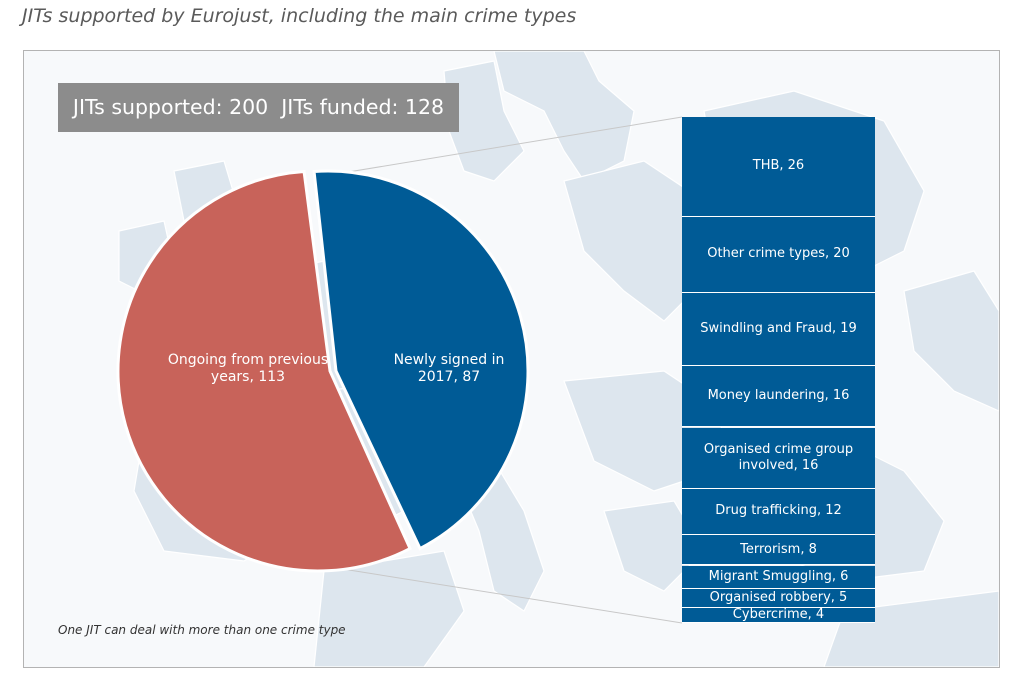 The height and width of the screenshot is (686, 1024). What do you see at coordinates (778, 577) in the screenshot?
I see `bar-segment-migrant-smuggling: Migrant Smuggling, 6` at bounding box center [778, 577].